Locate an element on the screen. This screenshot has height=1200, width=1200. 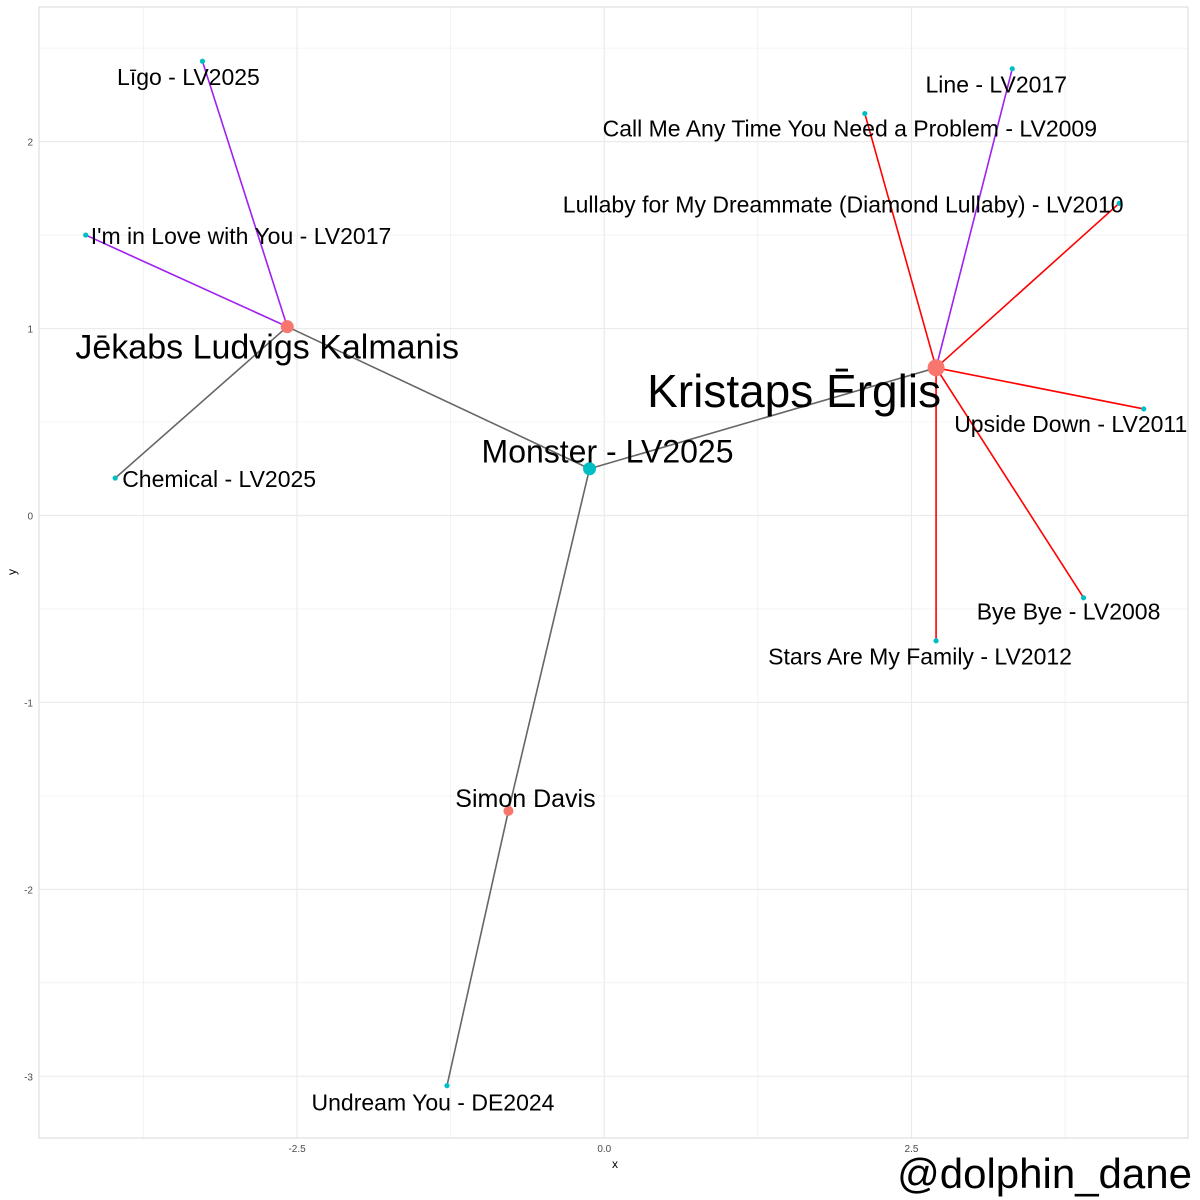
x-tick-label: 2.5 is located at coordinates (912, 1149).